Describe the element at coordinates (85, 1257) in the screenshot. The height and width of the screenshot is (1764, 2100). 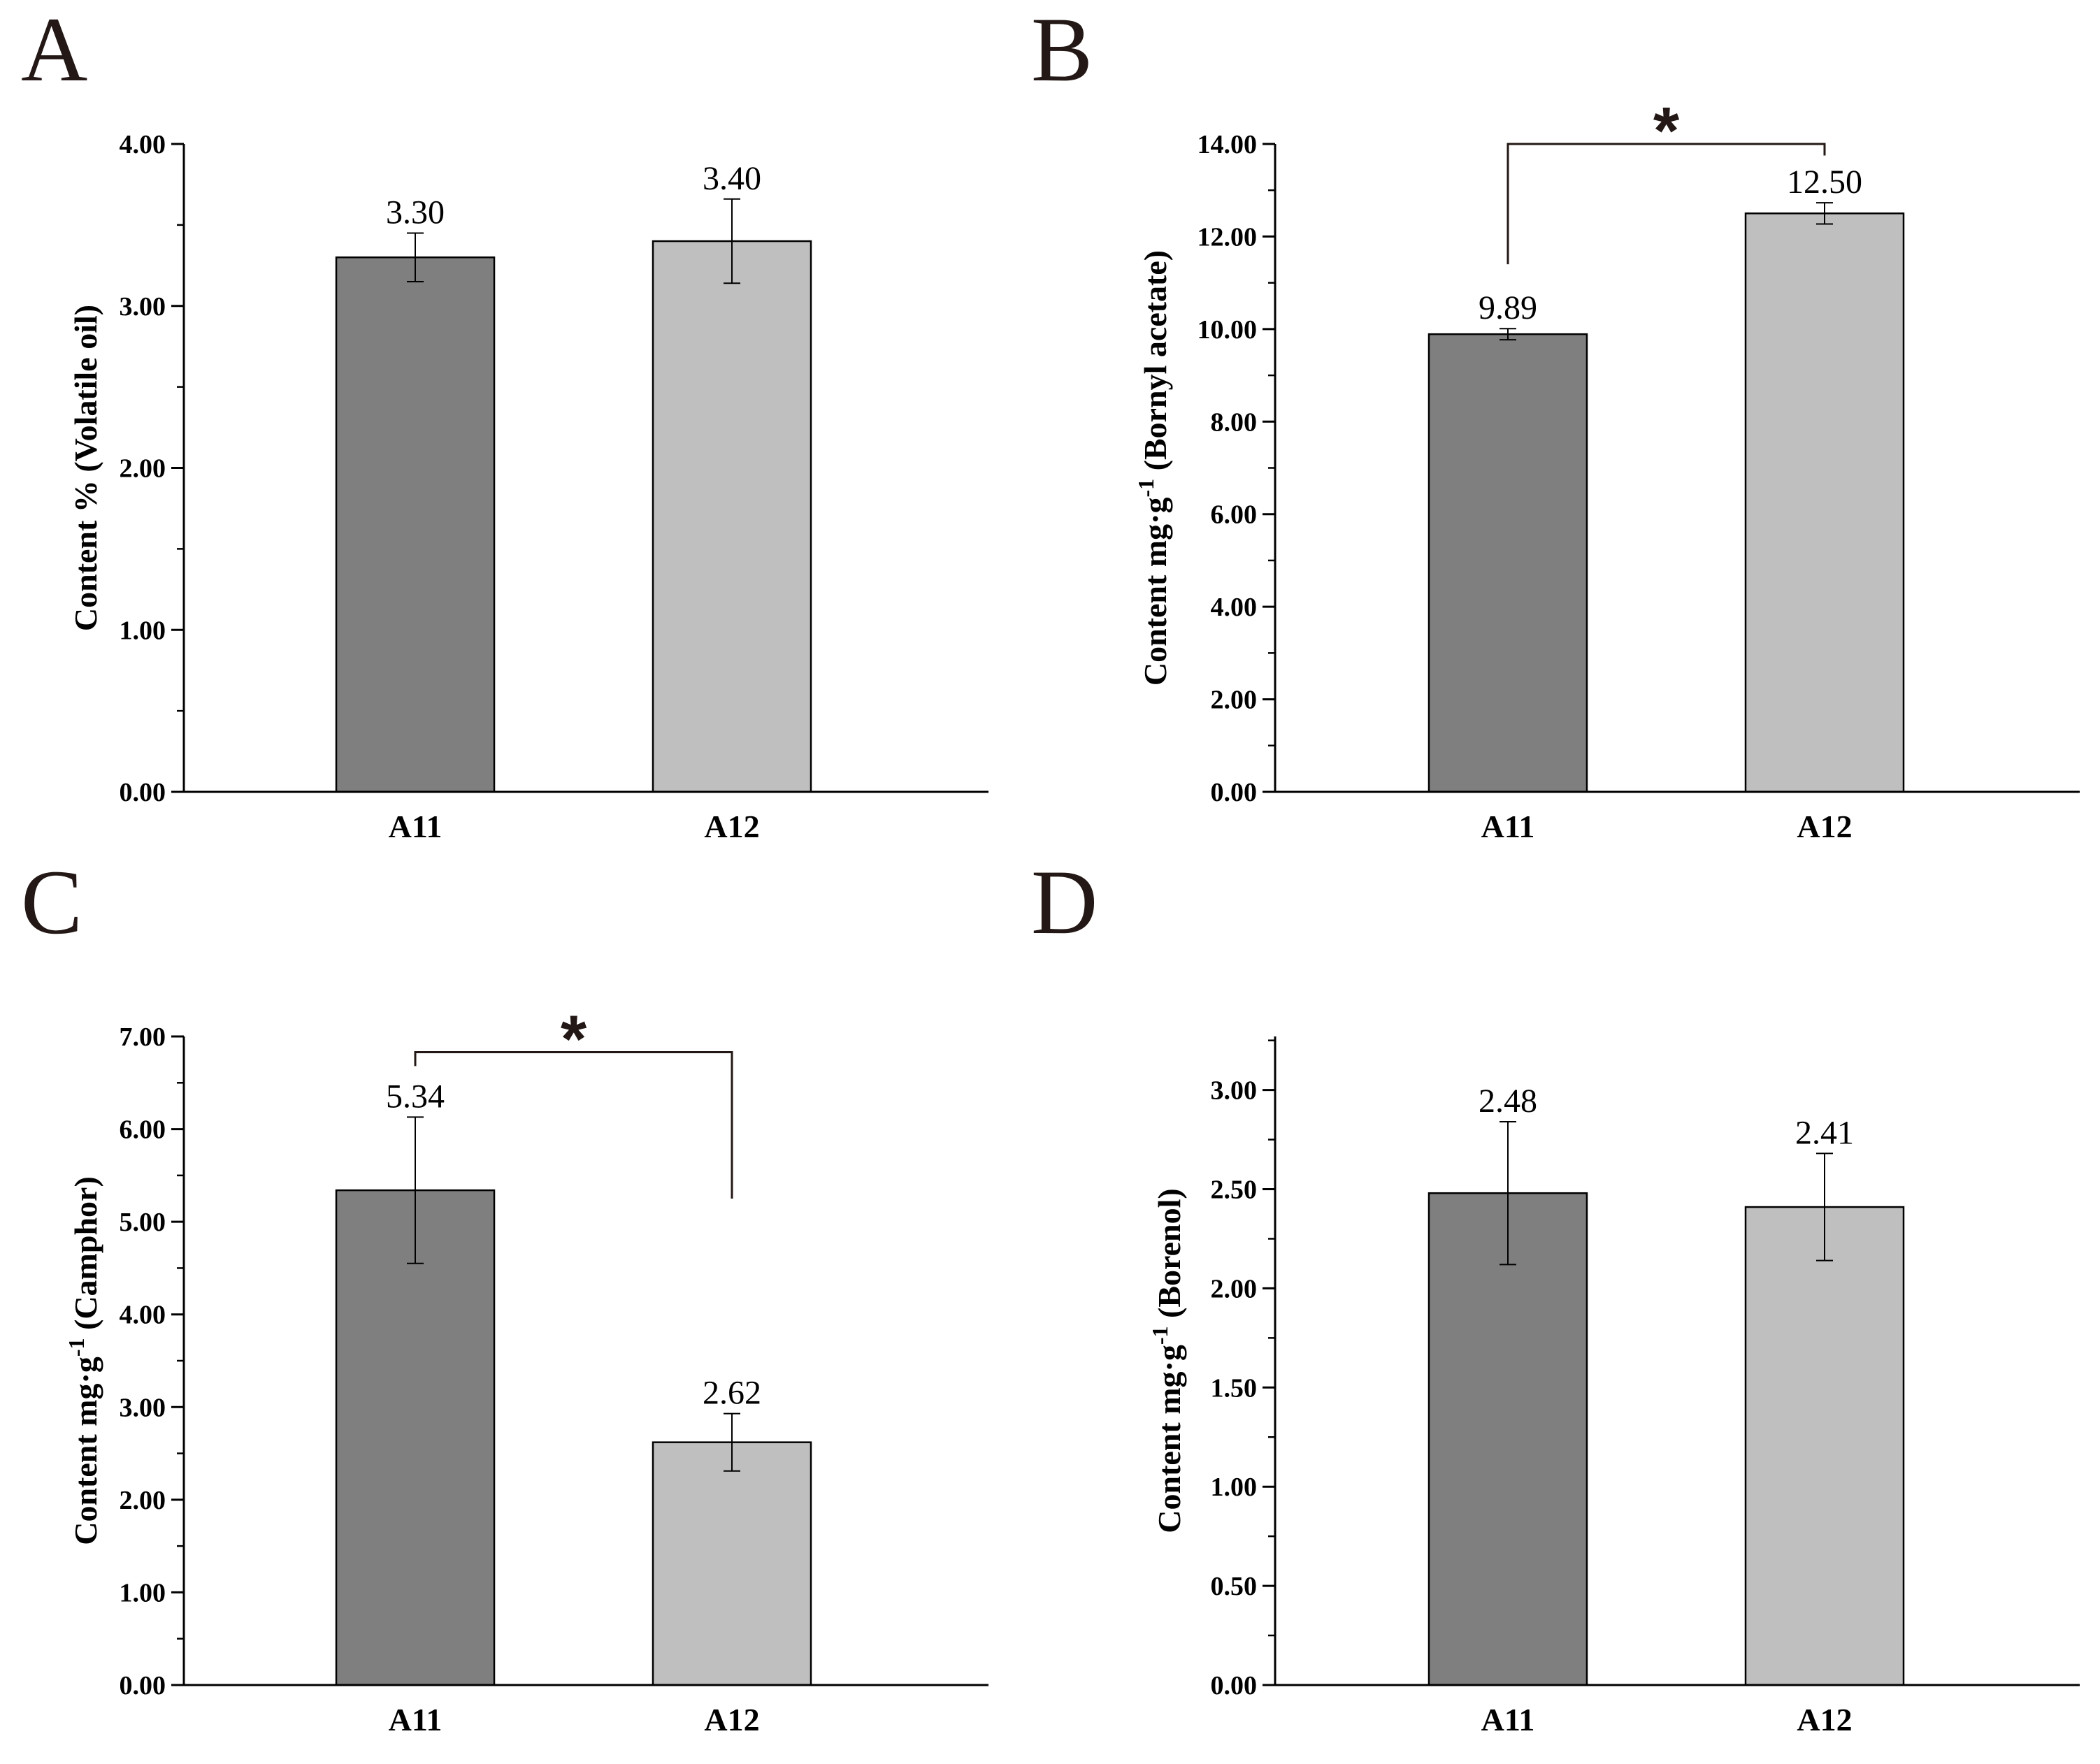
I see `y-axis-title-part: (Camphor)` at that location.